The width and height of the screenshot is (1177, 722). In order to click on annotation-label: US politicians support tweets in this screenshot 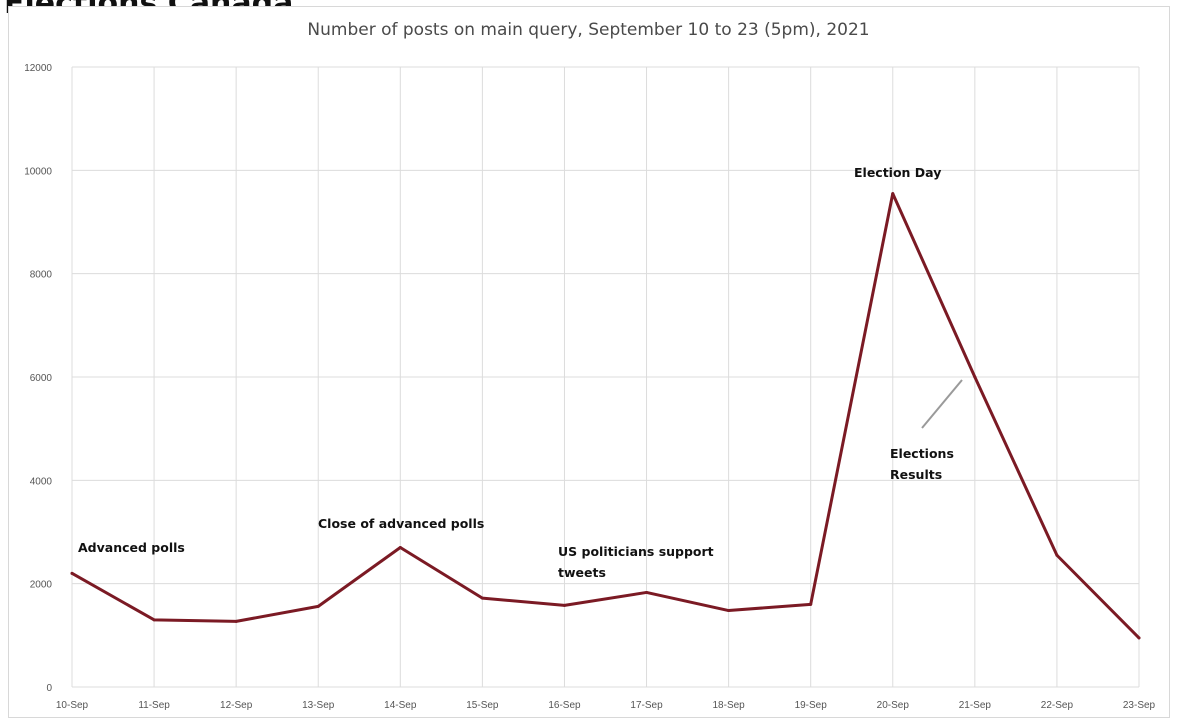, I will do `click(636, 562)`.